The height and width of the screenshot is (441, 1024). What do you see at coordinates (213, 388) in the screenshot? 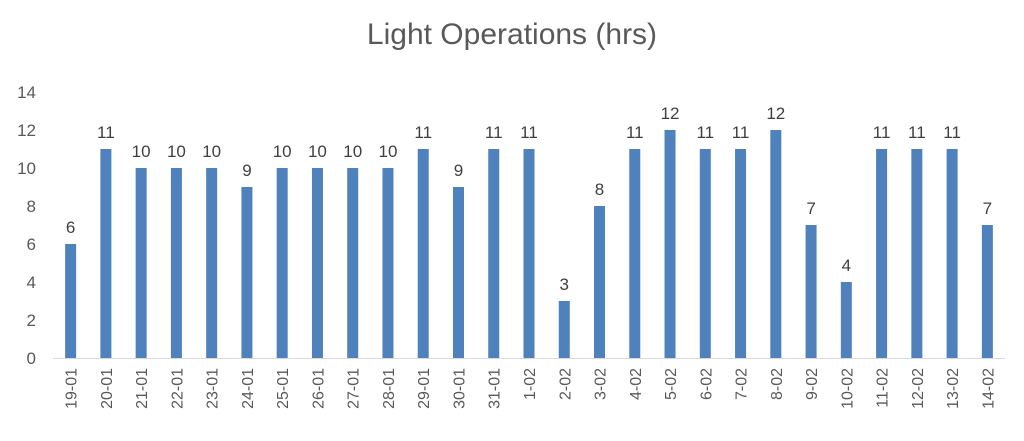
I see `x-tick-label: 23-01` at bounding box center [213, 388].